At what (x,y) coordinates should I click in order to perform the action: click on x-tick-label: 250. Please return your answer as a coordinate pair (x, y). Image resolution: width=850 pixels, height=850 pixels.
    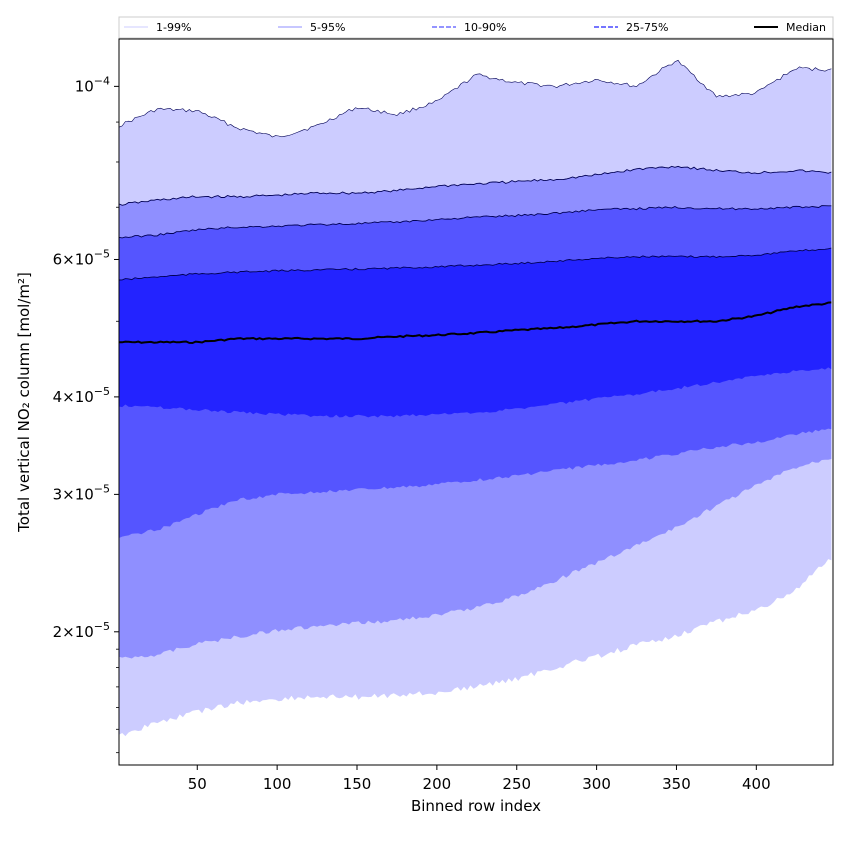
    Looking at the image, I should click on (516, 784).